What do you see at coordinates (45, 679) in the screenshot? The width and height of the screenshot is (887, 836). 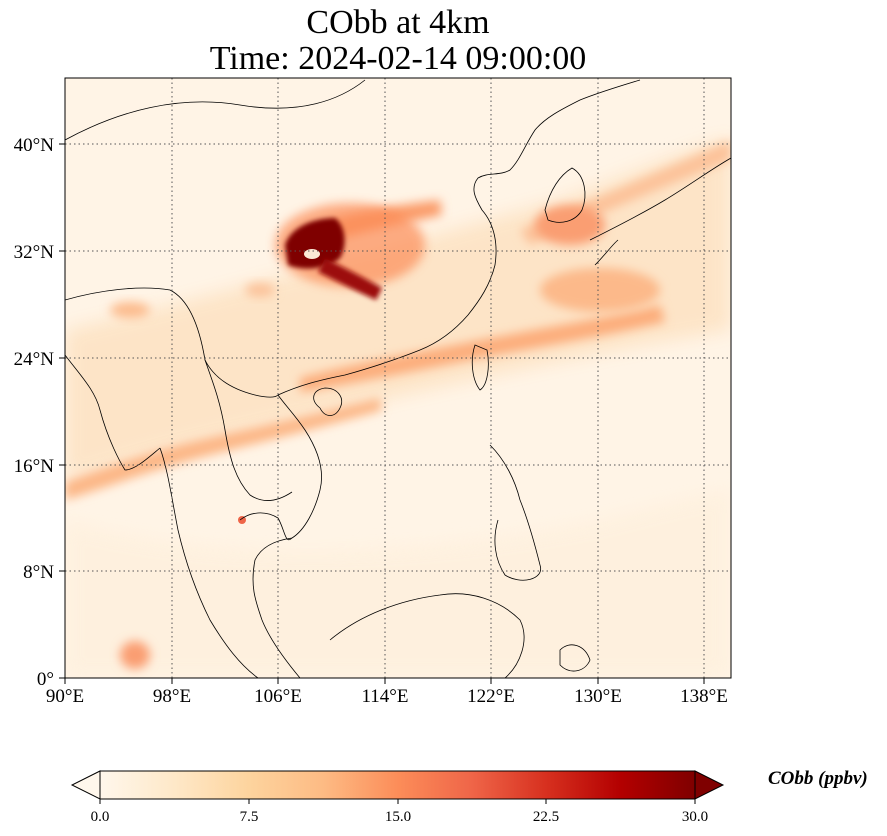 I see `lat-label-0: 0°` at bounding box center [45, 679].